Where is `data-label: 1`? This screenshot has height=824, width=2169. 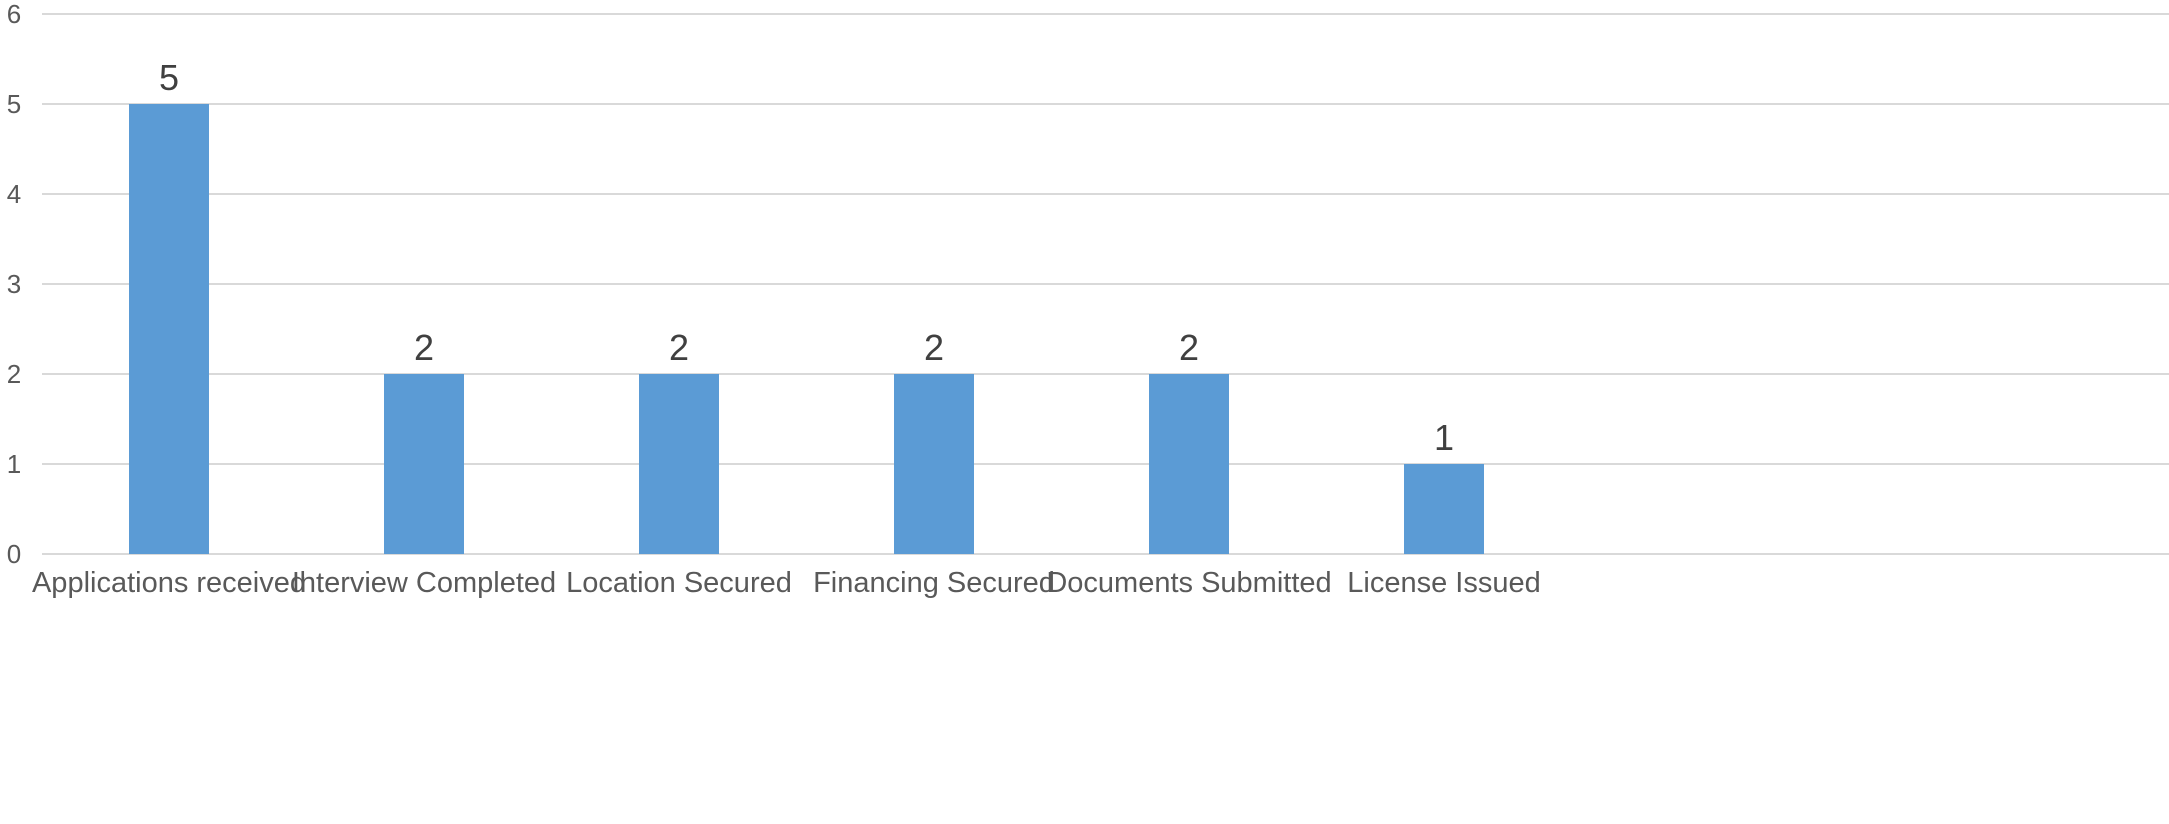 data-label: 1 is located at coordinates (1444, 437).